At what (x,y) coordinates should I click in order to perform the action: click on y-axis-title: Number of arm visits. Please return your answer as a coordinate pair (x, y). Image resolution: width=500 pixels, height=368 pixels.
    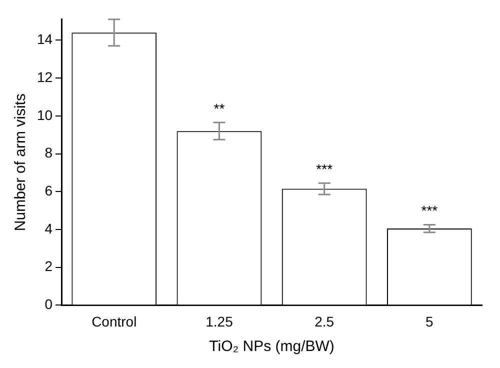
    Looking at the image, I should click on (21, 163).